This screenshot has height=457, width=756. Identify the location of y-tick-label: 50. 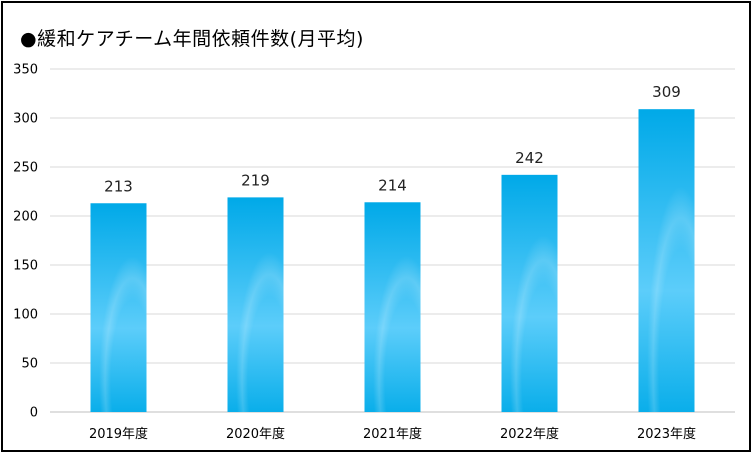
(29, 364).